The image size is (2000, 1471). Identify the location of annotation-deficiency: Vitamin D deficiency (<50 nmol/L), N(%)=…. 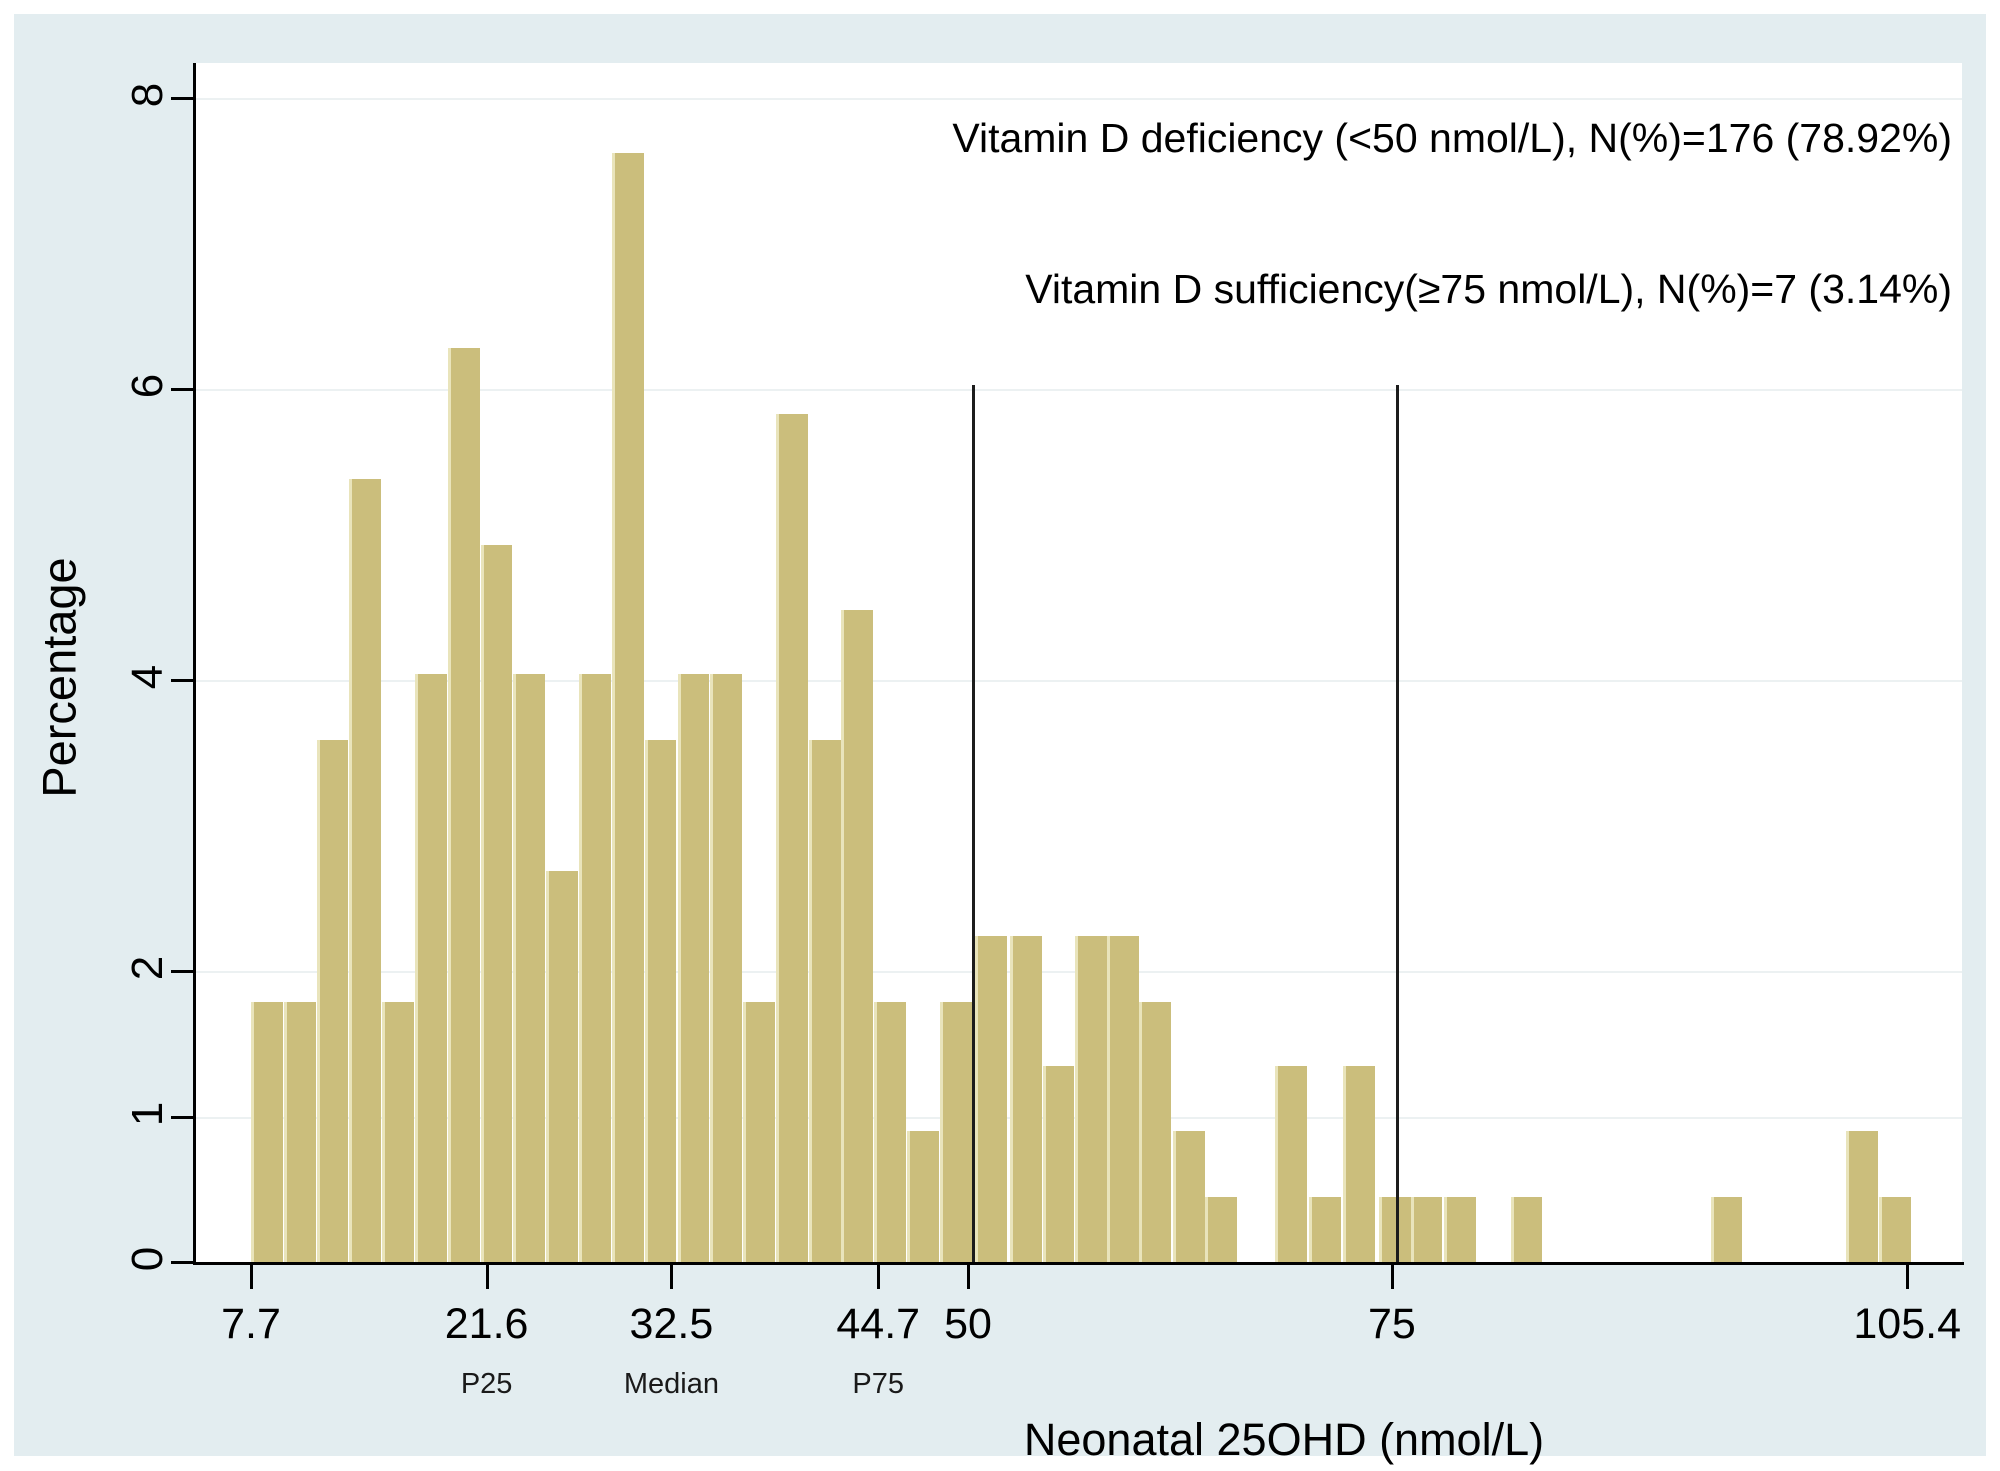
(1452, 138).